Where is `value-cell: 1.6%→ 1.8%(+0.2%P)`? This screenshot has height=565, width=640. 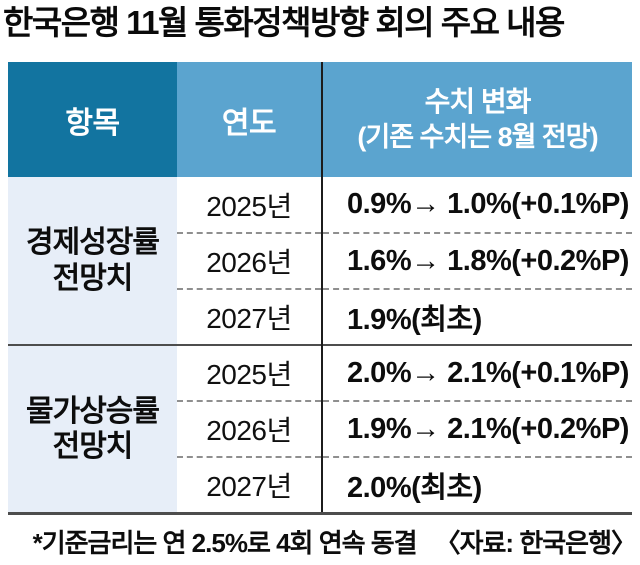 value-cell: 1.6%→ 1.8%(+0.2%P) is located at coordinates (476, 261).